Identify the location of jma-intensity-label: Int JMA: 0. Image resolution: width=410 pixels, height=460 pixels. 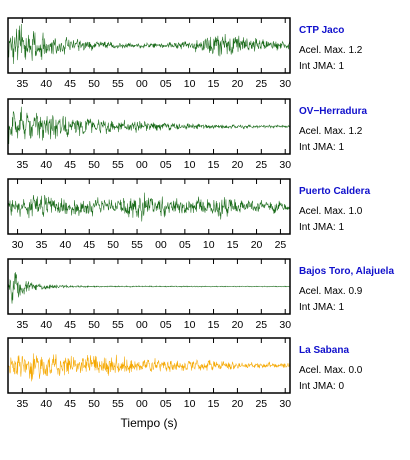
(321, 386).